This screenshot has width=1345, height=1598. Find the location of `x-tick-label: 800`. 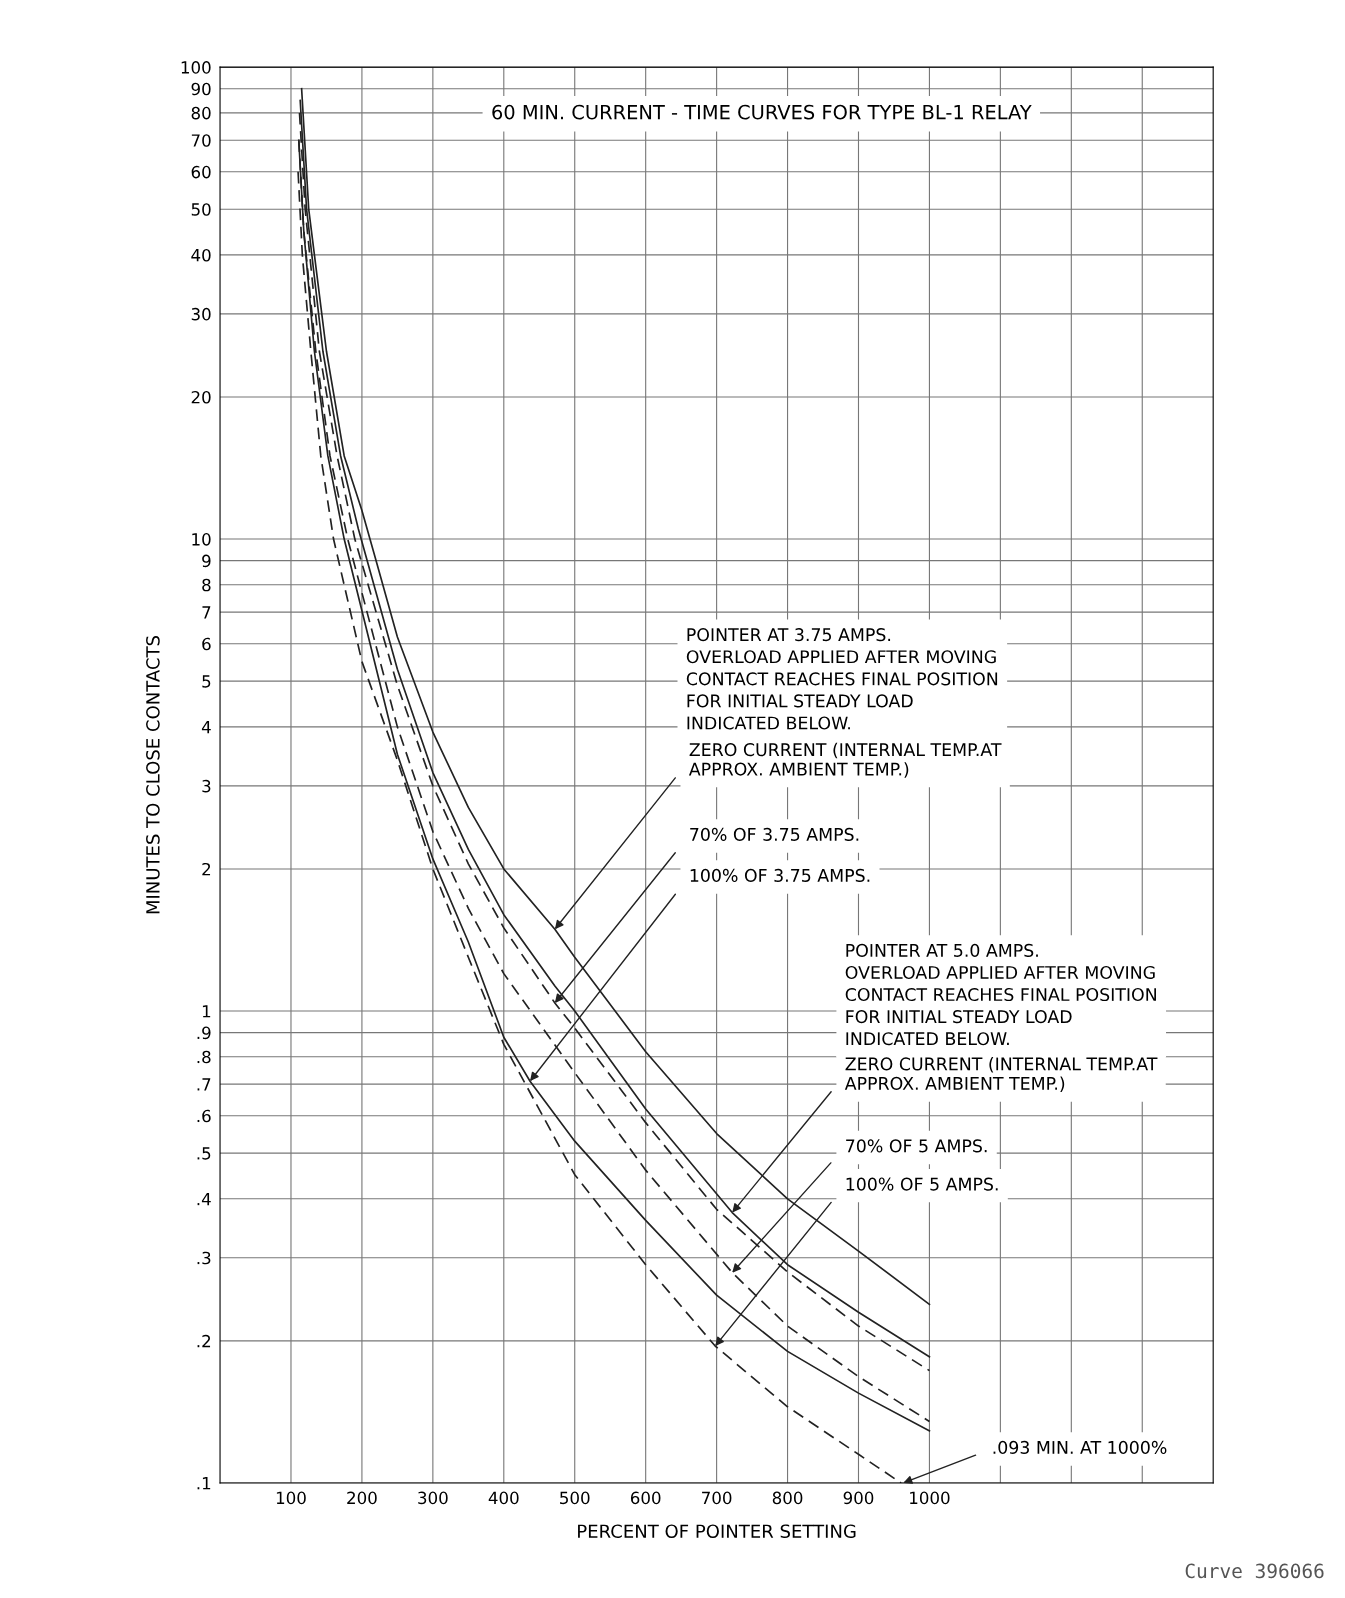

x-tick-label: 800 is located at coordinates (787, 1498).